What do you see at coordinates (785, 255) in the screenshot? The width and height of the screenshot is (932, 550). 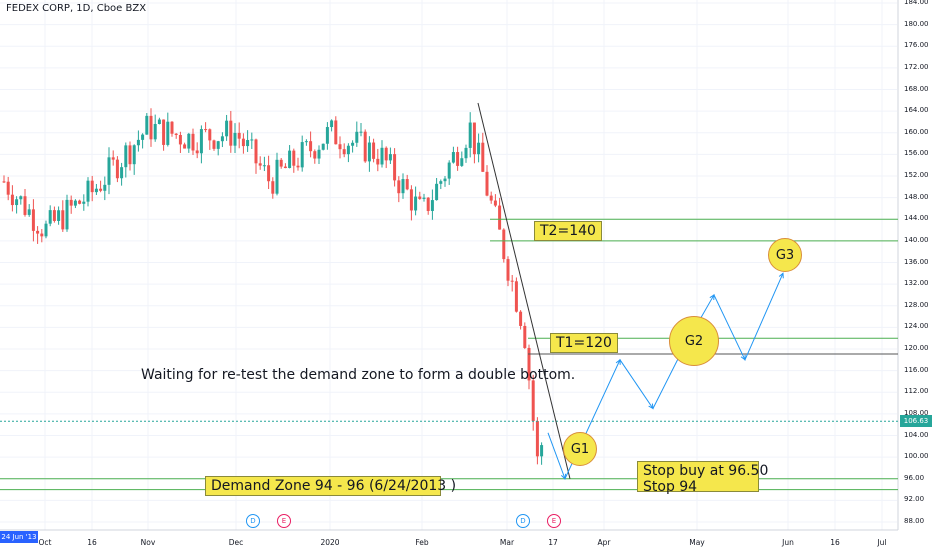 I see `g3-marker: G3` at bounding box center [785, 255].